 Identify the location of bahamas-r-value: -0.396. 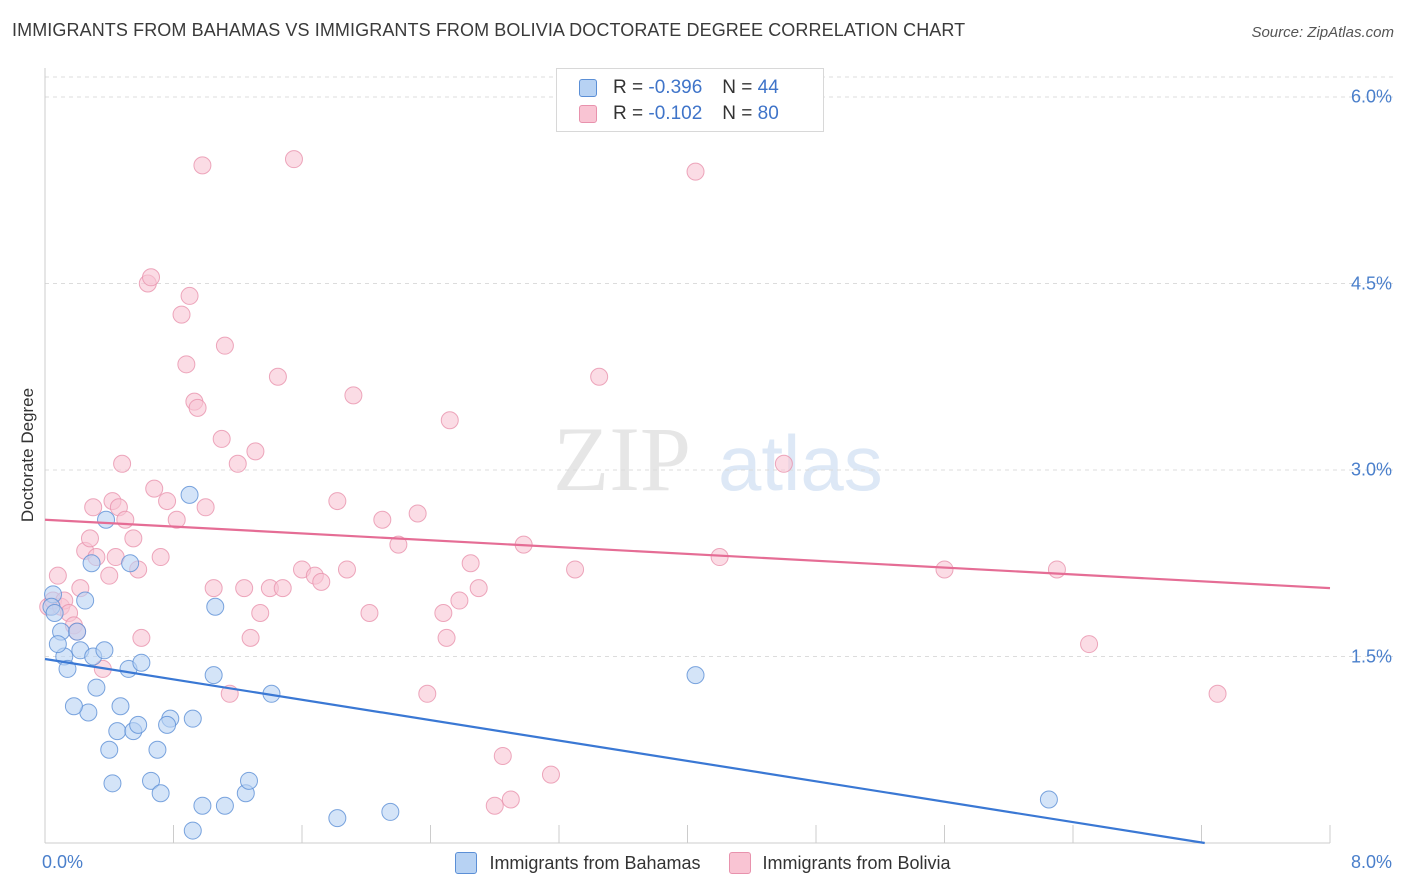
(675, 87).